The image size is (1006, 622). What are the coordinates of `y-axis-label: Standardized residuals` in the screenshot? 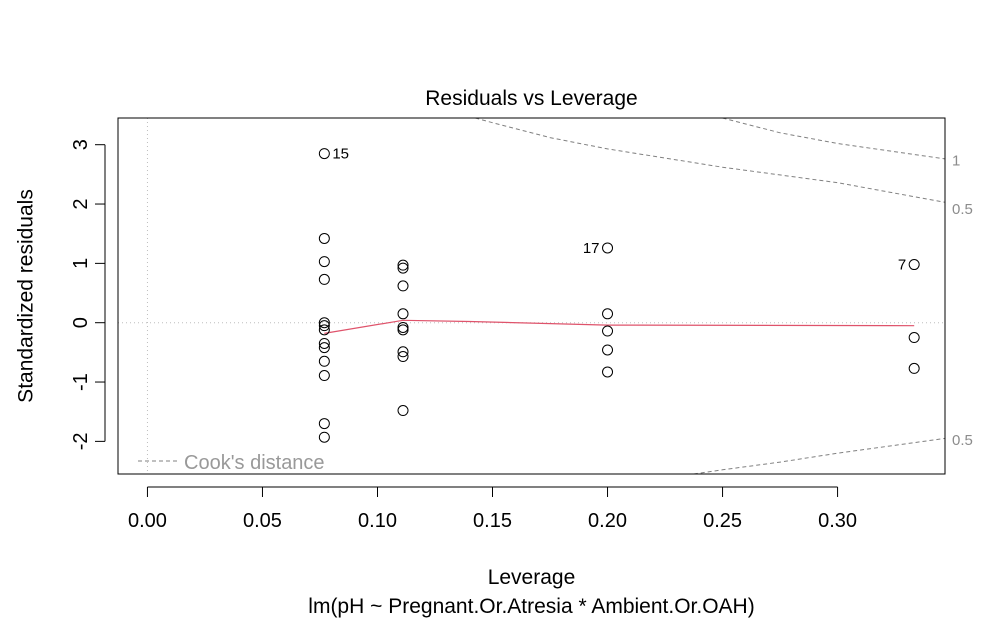 It's located at (26, 296).